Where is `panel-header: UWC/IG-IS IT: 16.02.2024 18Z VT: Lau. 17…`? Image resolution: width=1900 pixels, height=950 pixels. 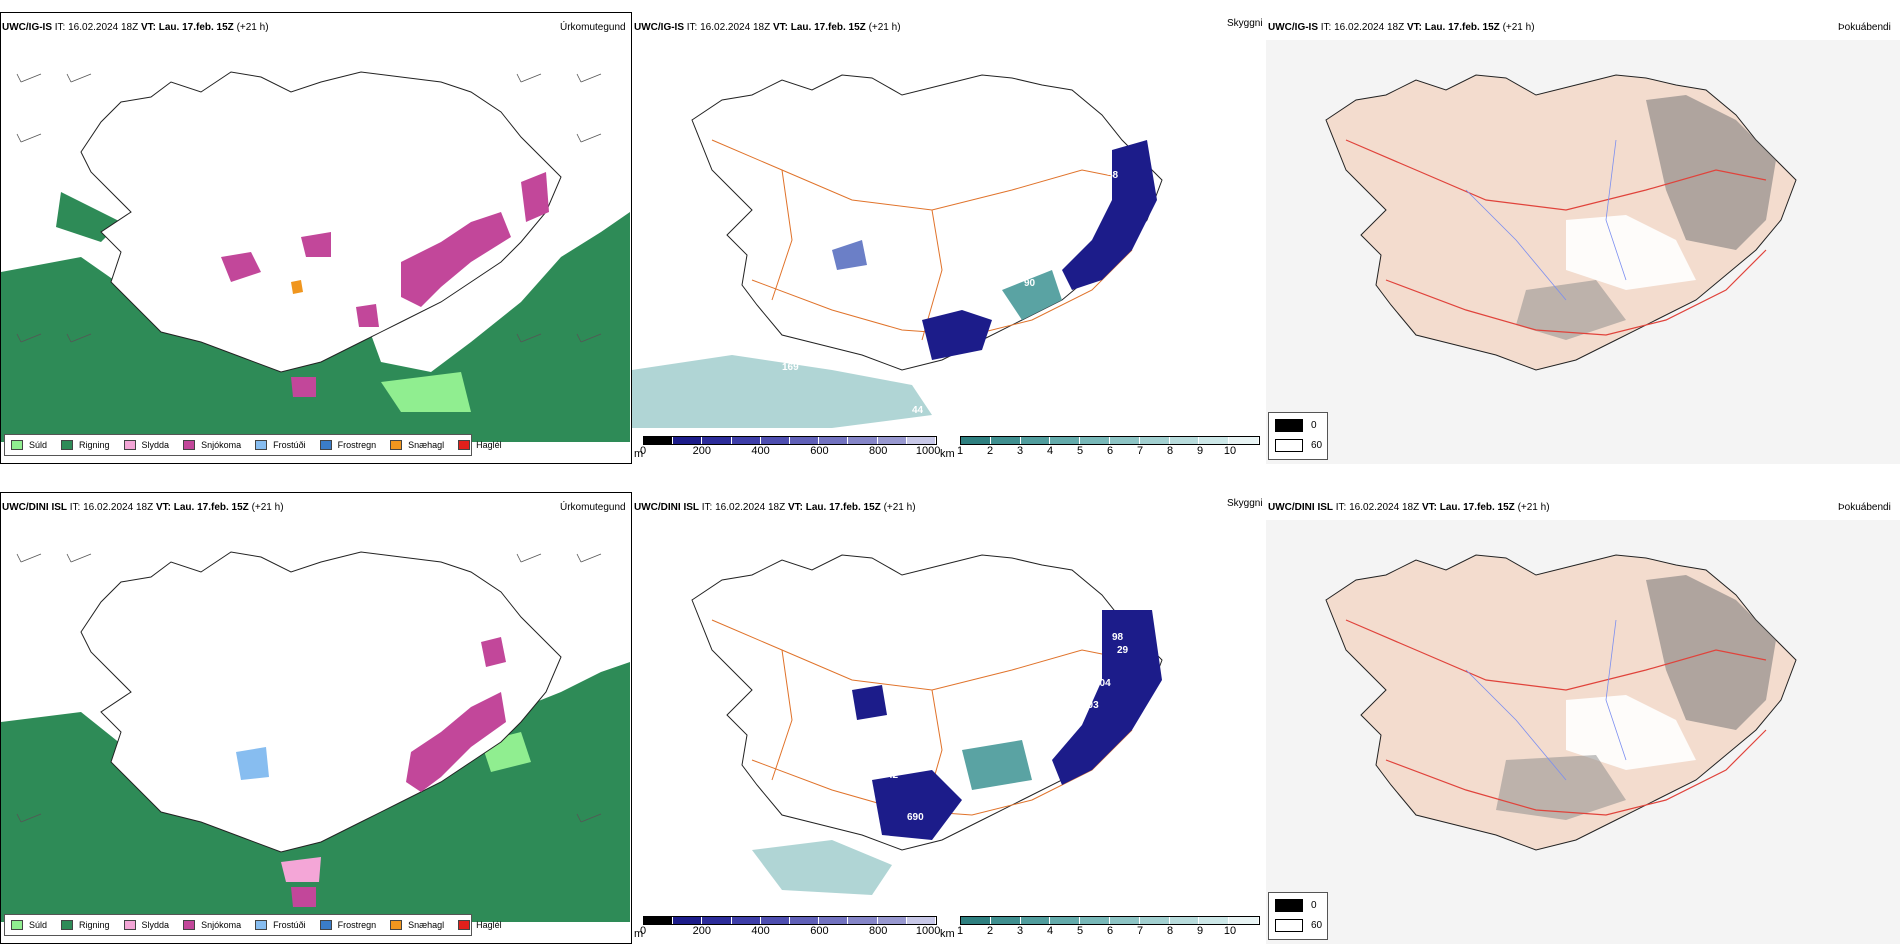
panel-header: UWC/IG-IS IT: 16.02.2024 18Z VT: Lau. 17… is located at coordinates (135, 28).